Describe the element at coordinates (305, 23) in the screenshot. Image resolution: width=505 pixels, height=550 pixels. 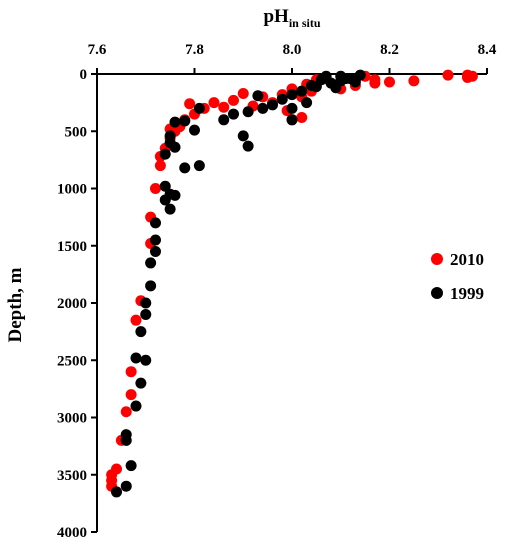
I see `x-axis-title-sub: in situ` at that location.